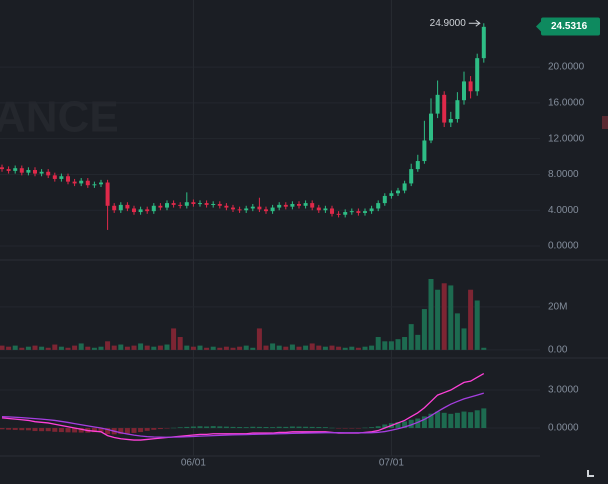  I want to click on y-tick-label: 4.0000, so click(563, 210).